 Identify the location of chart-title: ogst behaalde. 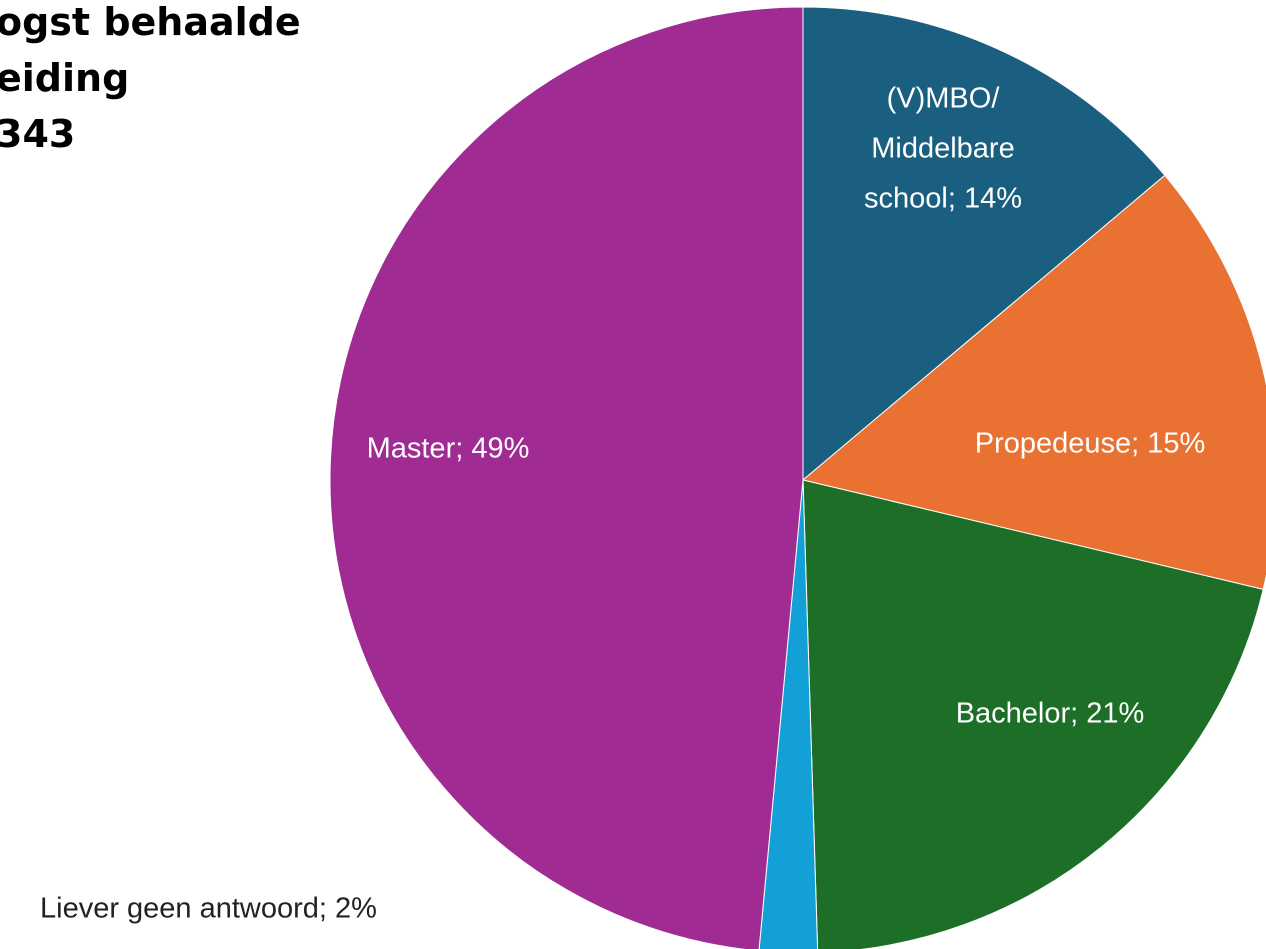
(150, 22).